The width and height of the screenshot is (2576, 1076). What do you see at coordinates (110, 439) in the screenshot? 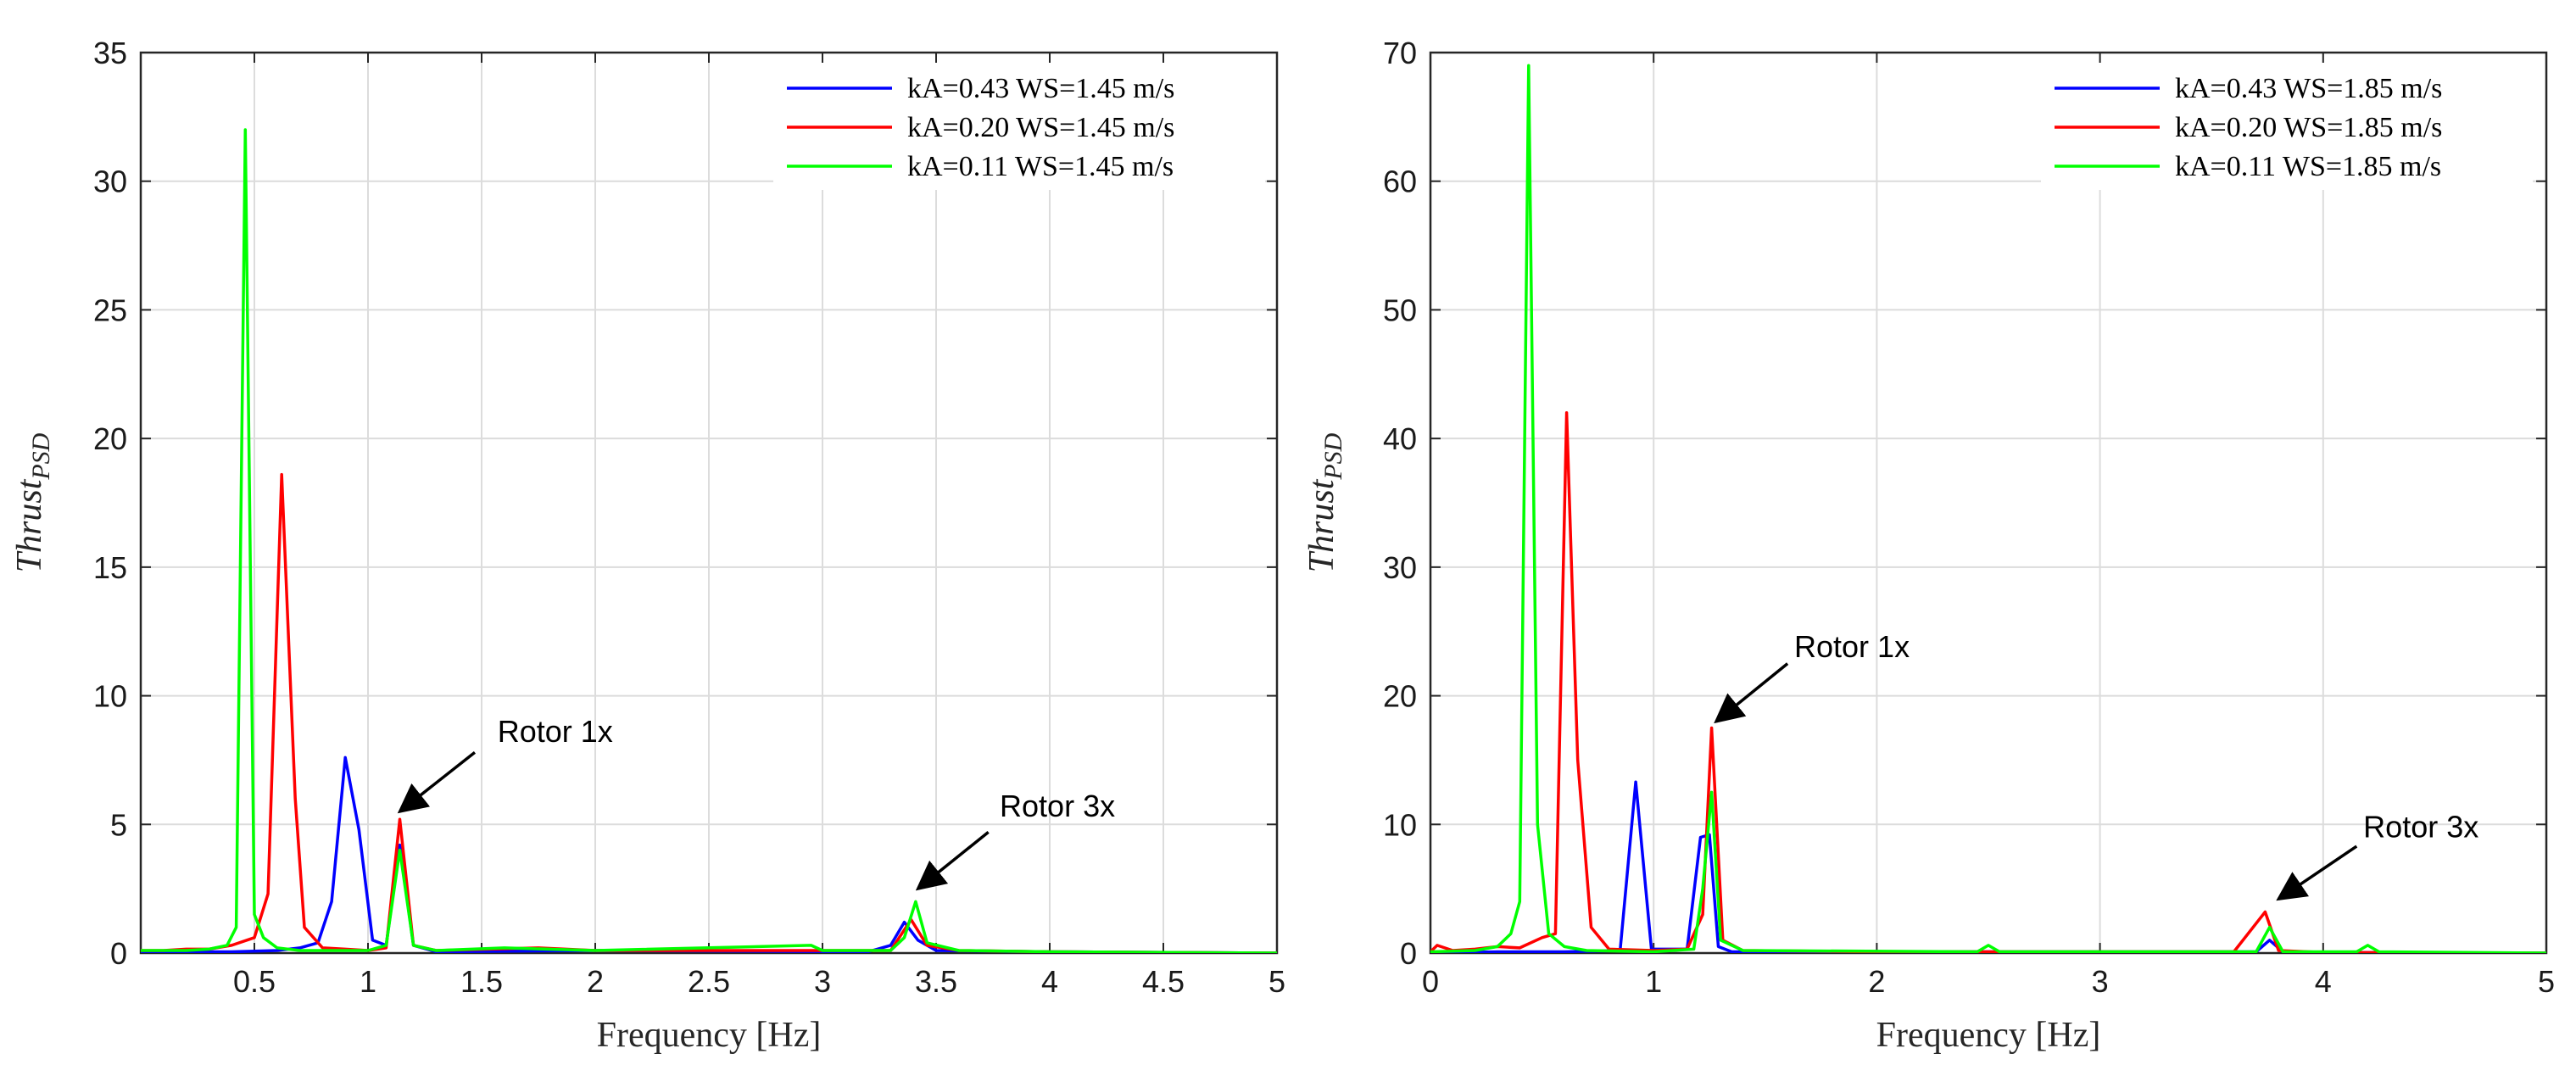
I see `chart-0-y-tick-label: 20` at bounding box center [110, 439].